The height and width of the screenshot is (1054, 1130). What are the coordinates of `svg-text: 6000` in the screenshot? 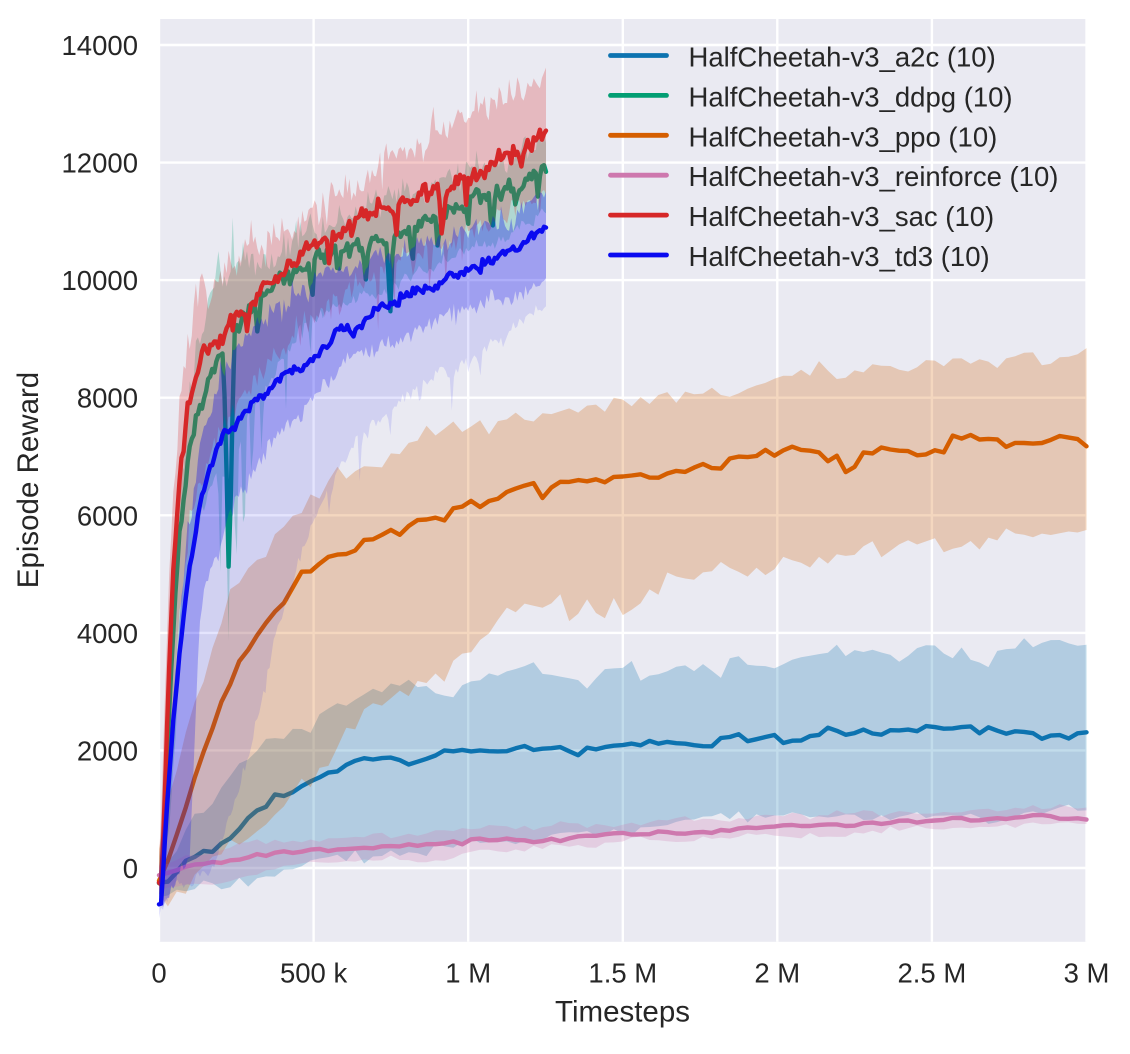 It's located at (107, 515).